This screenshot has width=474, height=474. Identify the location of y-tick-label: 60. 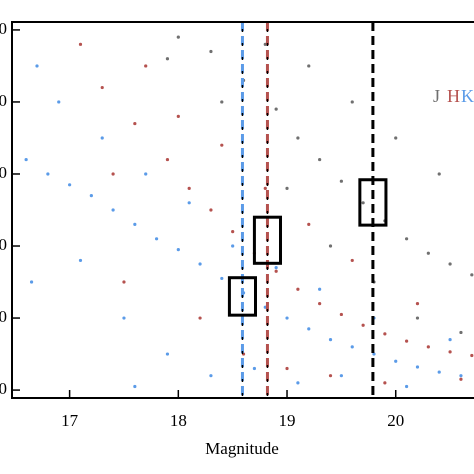
(3, 28).